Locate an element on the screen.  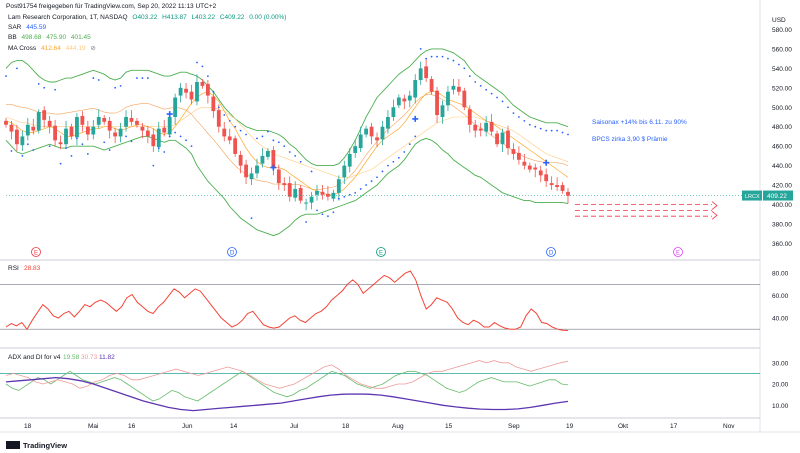
hide-icon: ⊘ is located at coordinates (93, 48).